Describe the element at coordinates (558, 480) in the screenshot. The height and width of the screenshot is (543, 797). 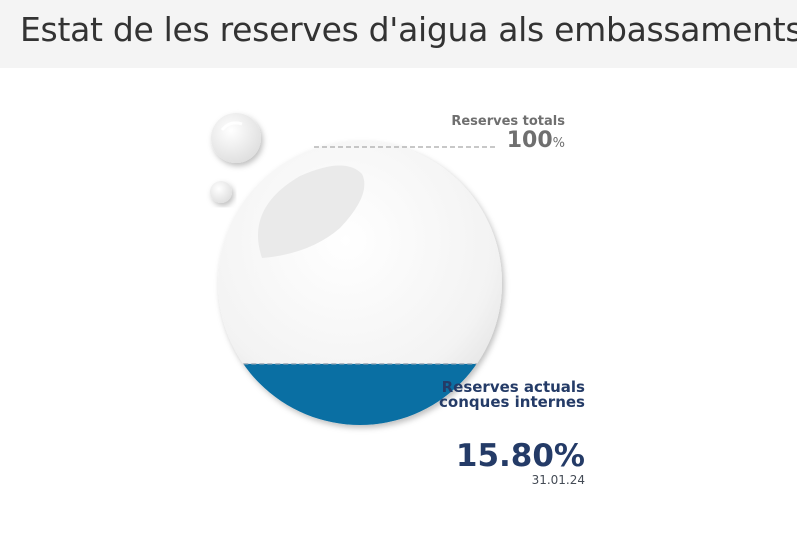
I see `current-reserves-date: 31.01.24` at that location.